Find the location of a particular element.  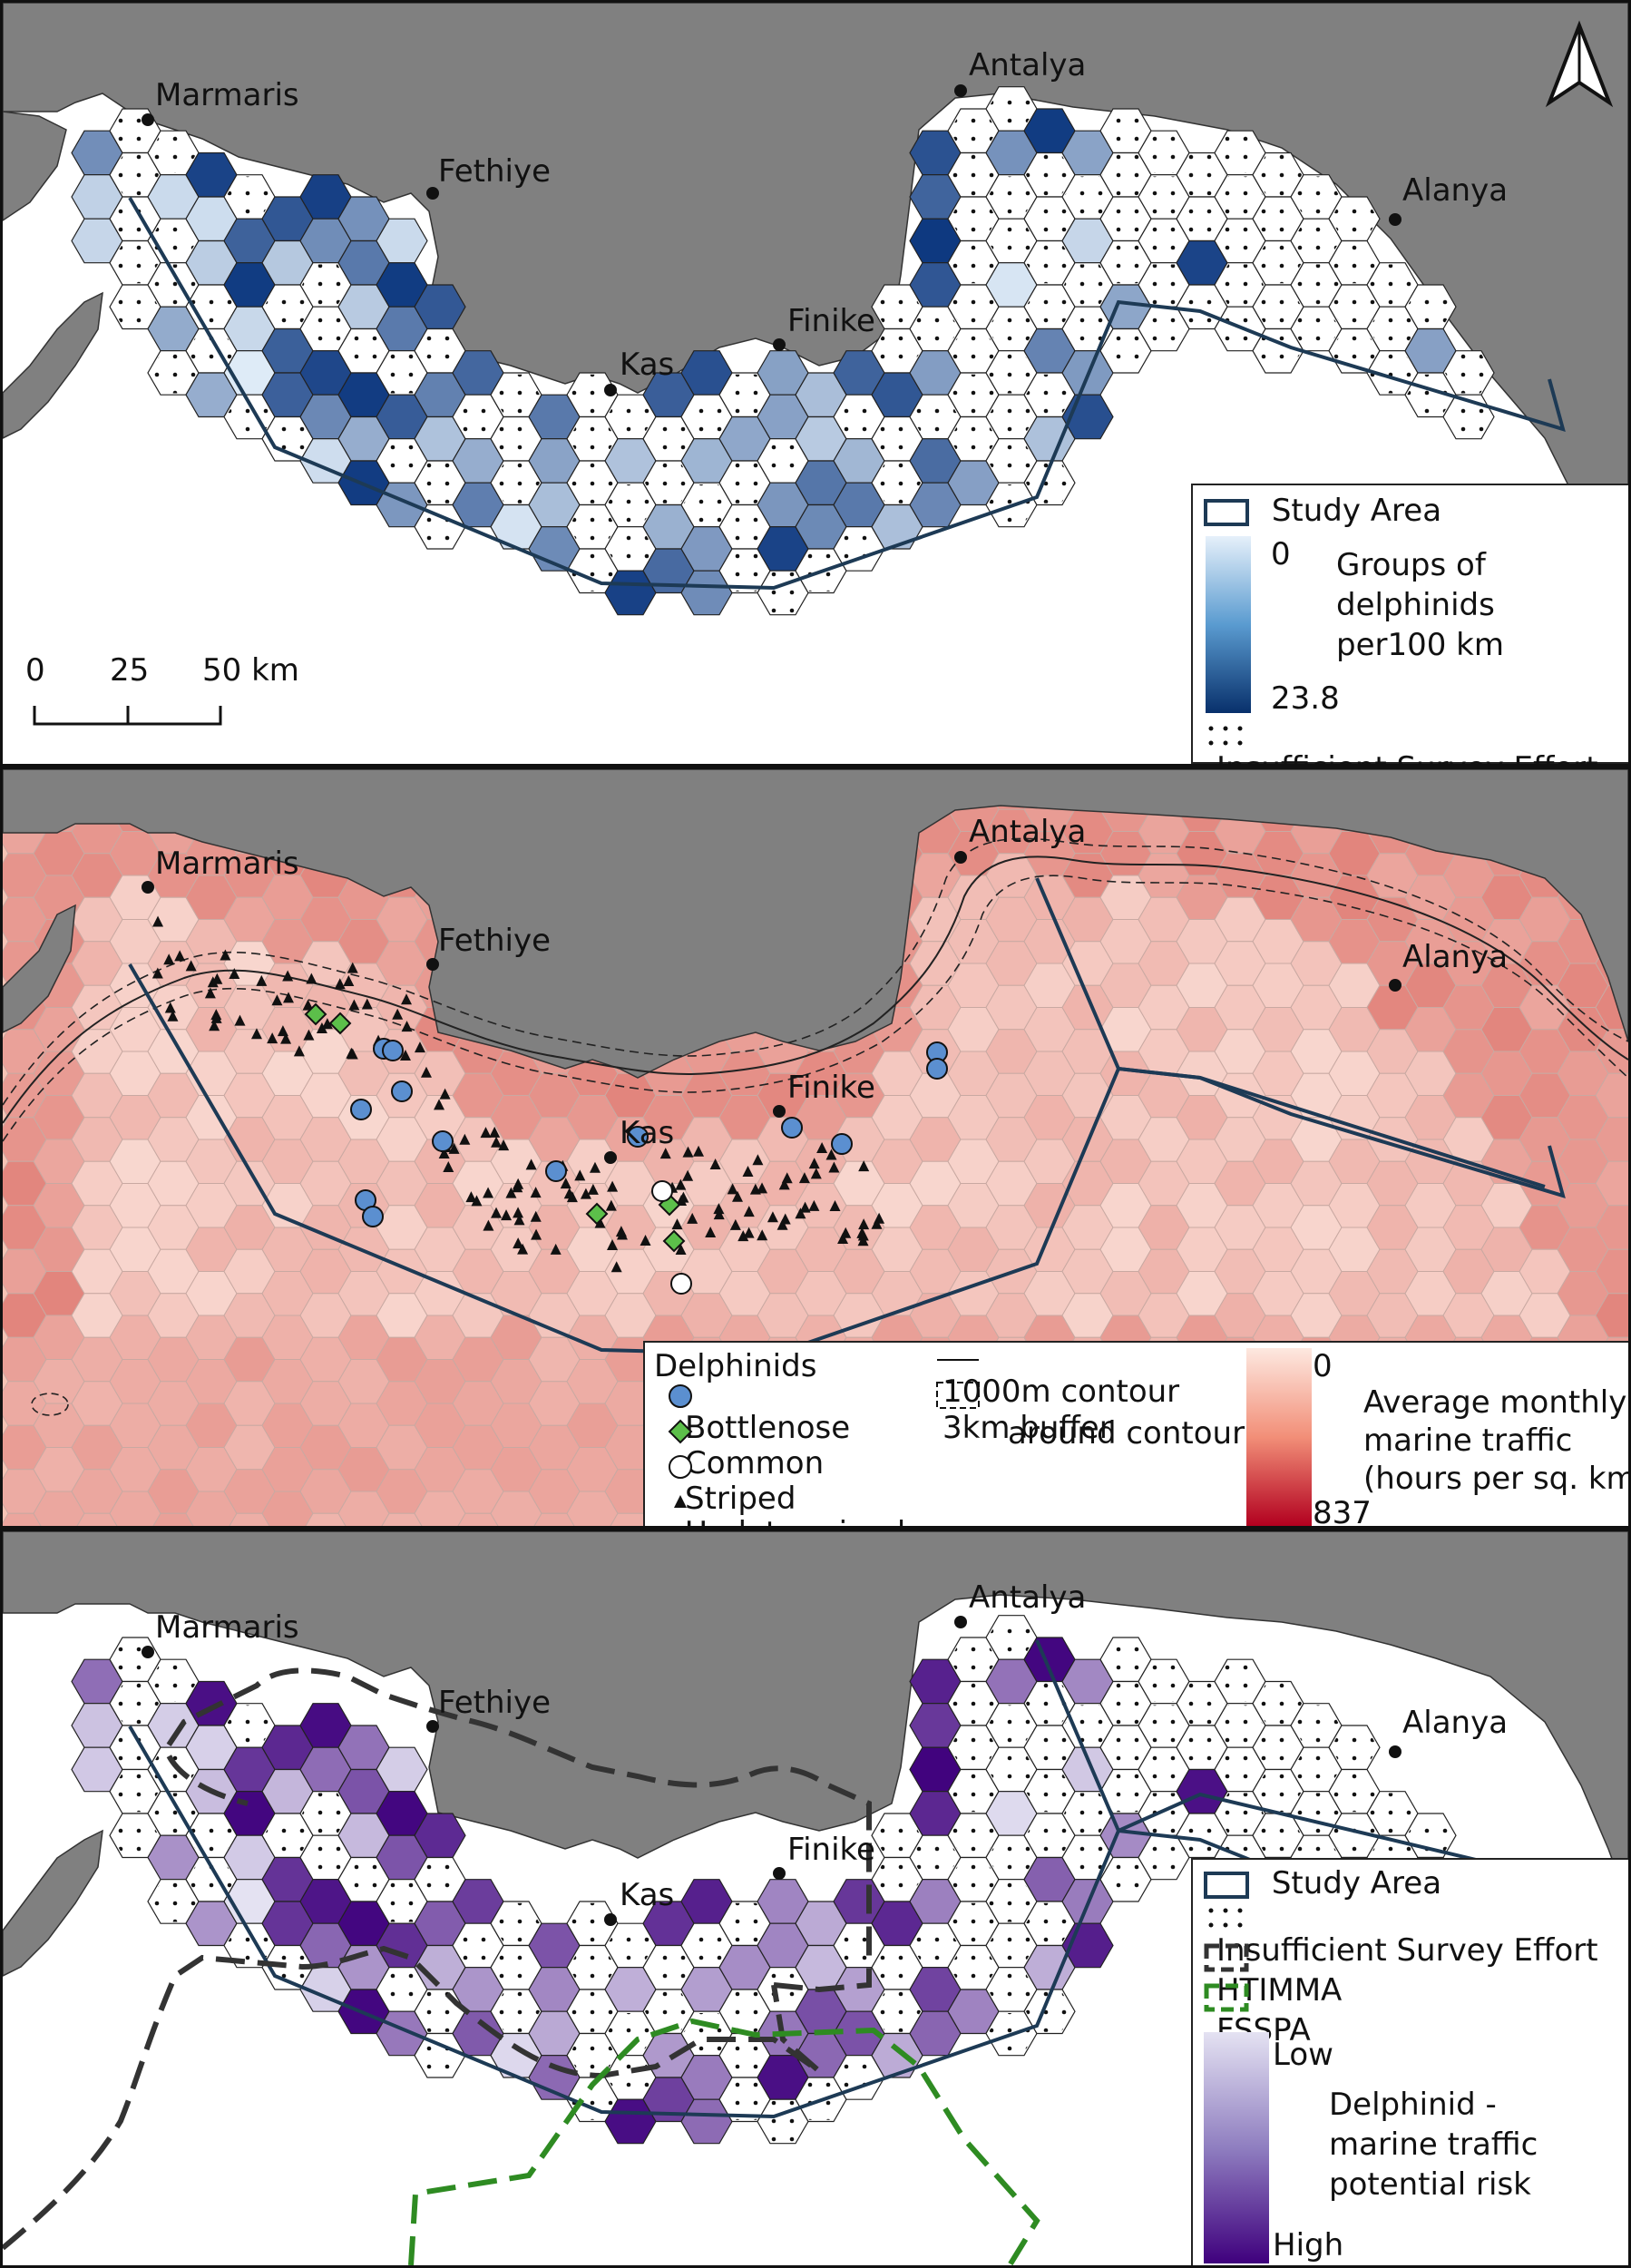

legend-bottlenose: Bottlenose is located at coordinates (768, 1428).